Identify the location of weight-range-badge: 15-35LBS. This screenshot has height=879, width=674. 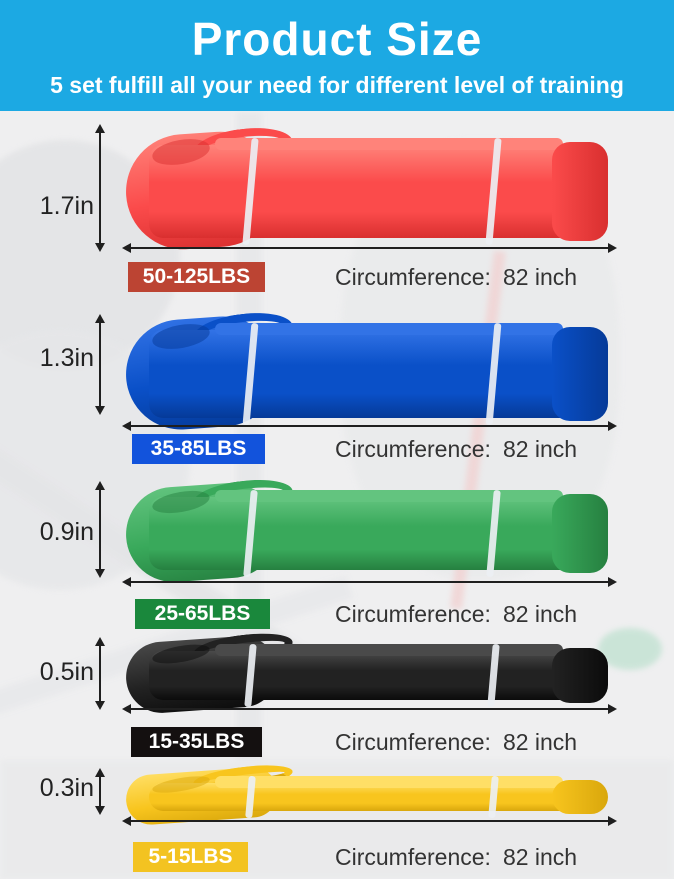
(196, 742).